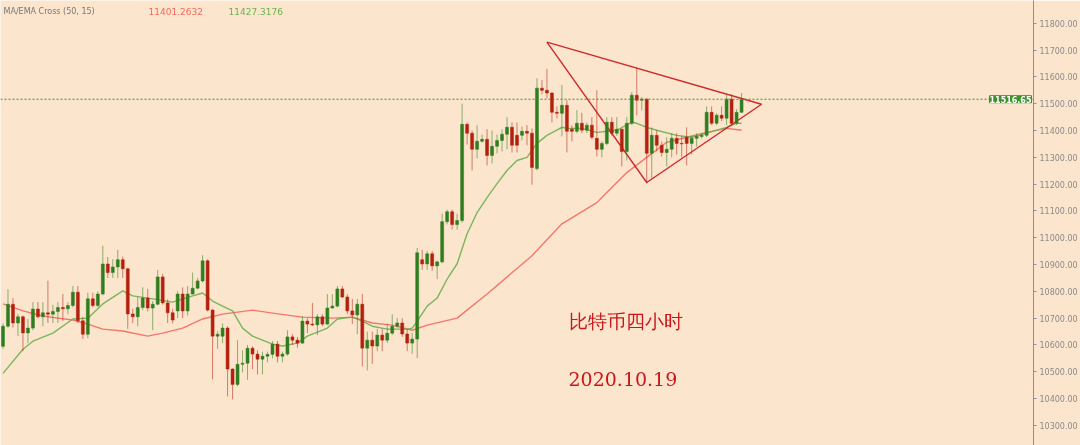 This screenshot has width=1080, height=445. Describe the element at coordinates (623, 378) in the screenshot. I see `annotation: 2020.10.19` at that location.